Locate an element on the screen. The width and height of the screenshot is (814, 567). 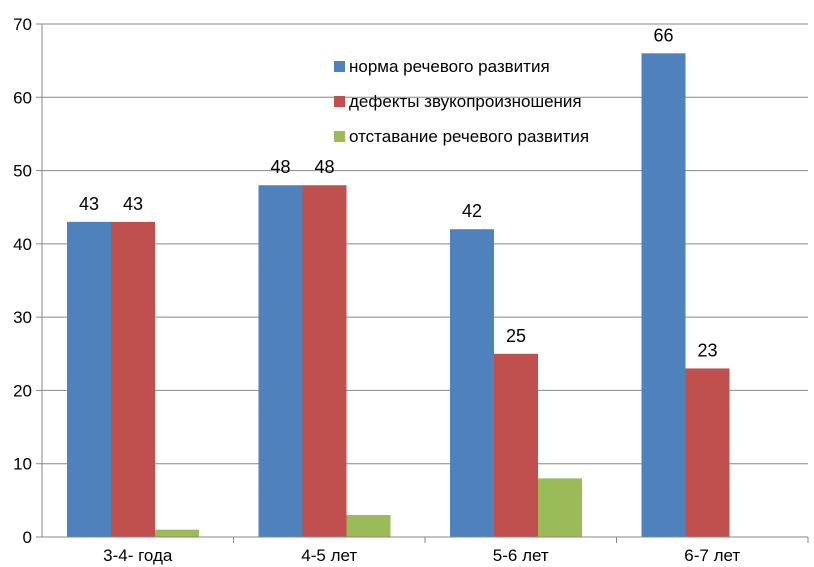
y-tick-label: 10 is located at coordinates (22, 464).